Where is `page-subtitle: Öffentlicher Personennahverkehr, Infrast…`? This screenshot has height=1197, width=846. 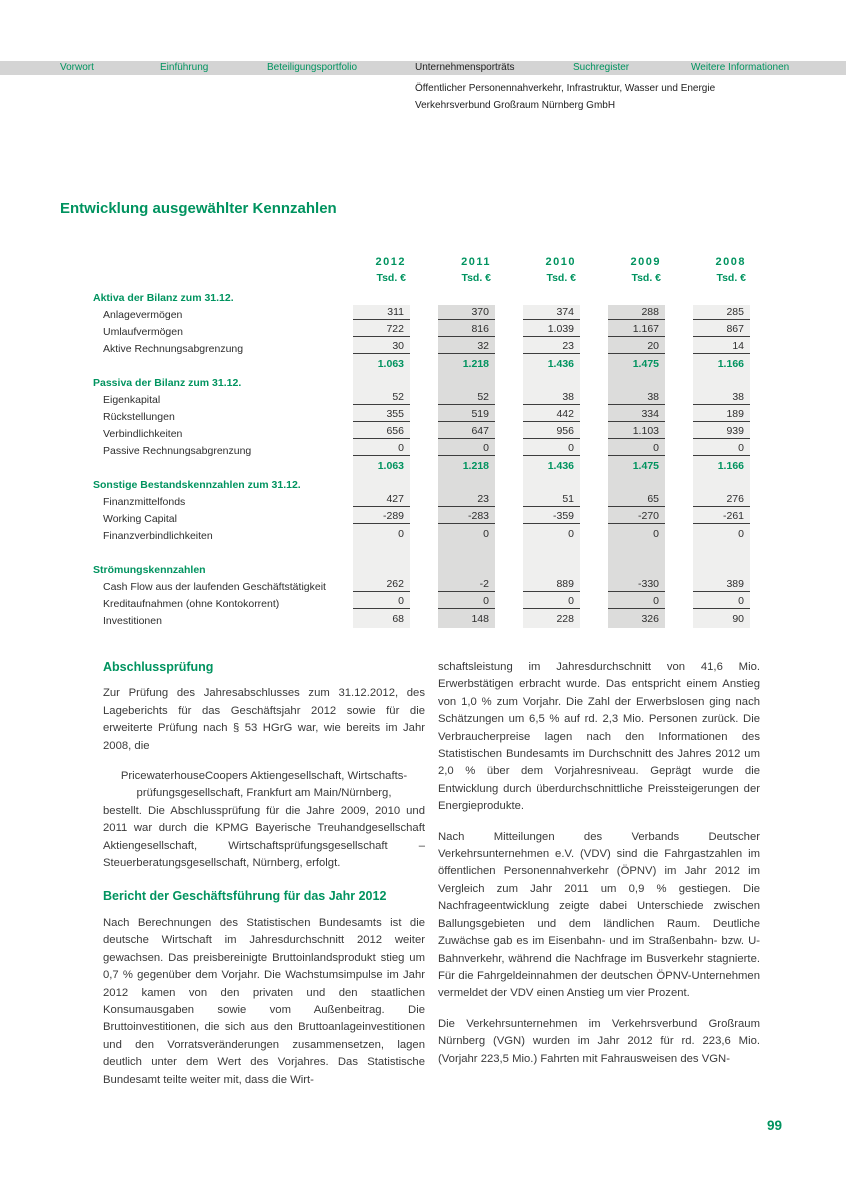
page-subtitle: Öffentlicher Personennahverkehr, Infrast… is located at coordinates (565, 97).